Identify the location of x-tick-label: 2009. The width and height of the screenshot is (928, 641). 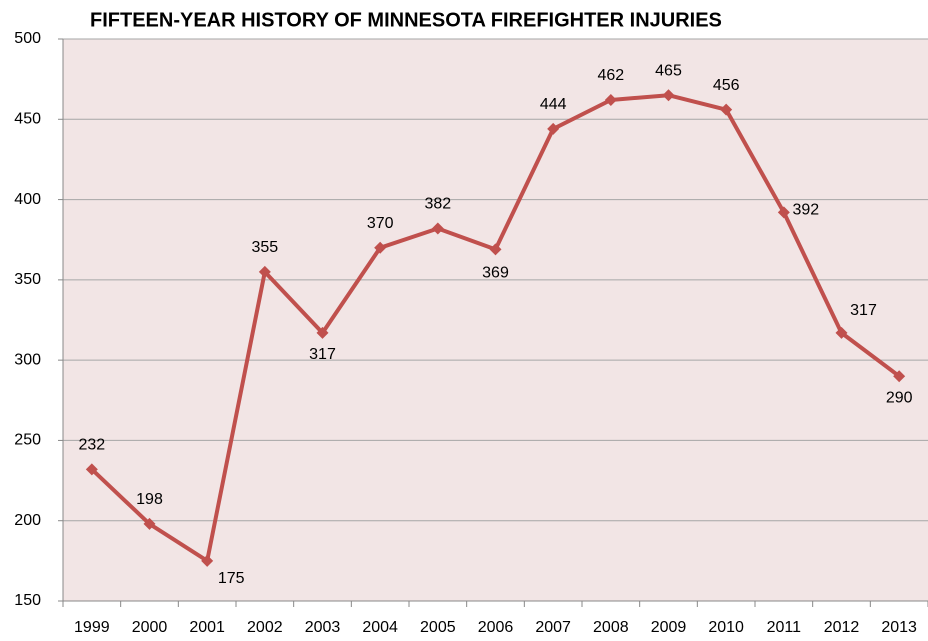
(669, 627).